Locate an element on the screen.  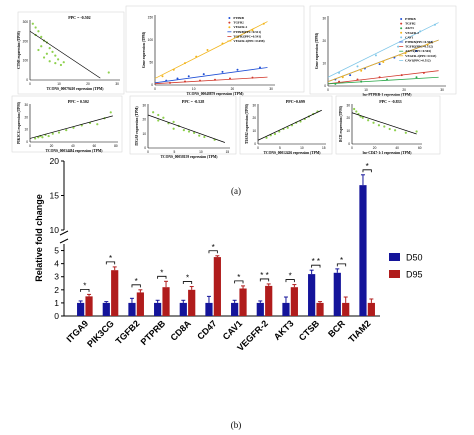
legend-swatch-d95 is located at coordinates (394, 274).